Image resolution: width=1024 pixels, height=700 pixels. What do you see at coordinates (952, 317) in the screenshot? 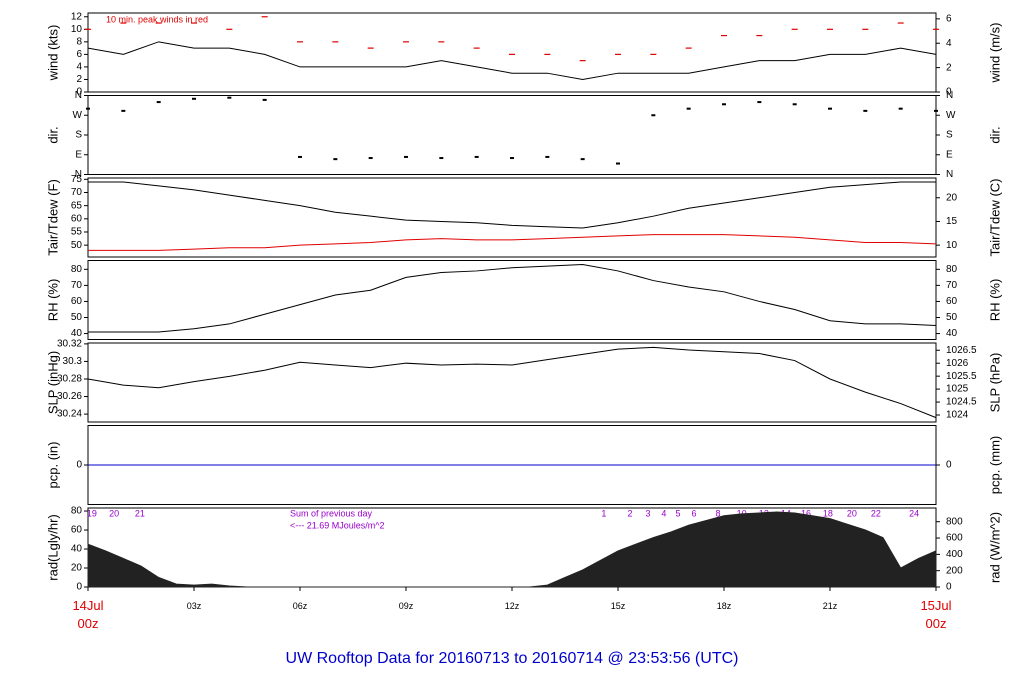
I see `y2-tick-label: 50` at bounding box center [952, 317].